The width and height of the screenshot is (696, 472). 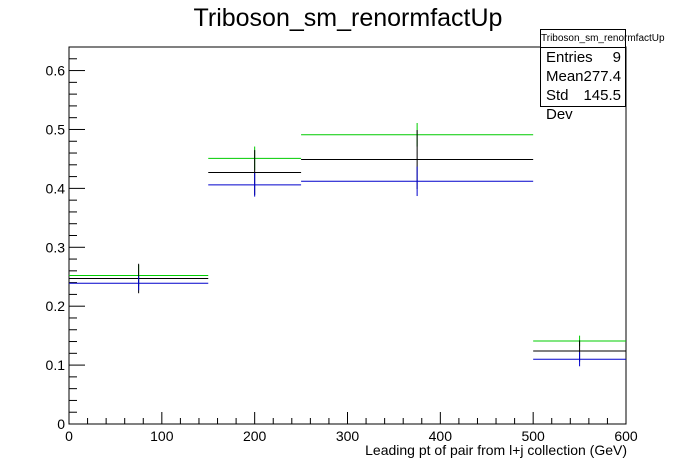 I want to click on stats-mean-label: Mean, so click(x=565, y=76).